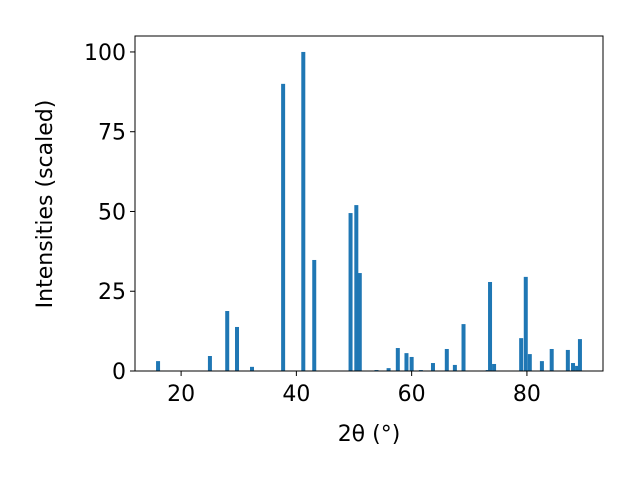 This screenshot has height=480, width=640. What do you see at coordinates (369, 434) in the screenshot?
I see `x-axis-label: 2θ (°)` at bounding box center [369, 434].